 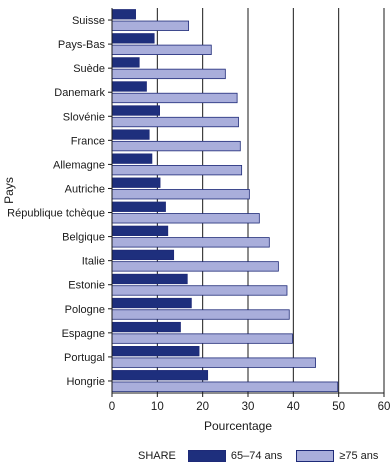 What do you see at coordinates (157, 456) in the screenshot?
I see `legend-title: SHARE` at bounding box center [157, 456].